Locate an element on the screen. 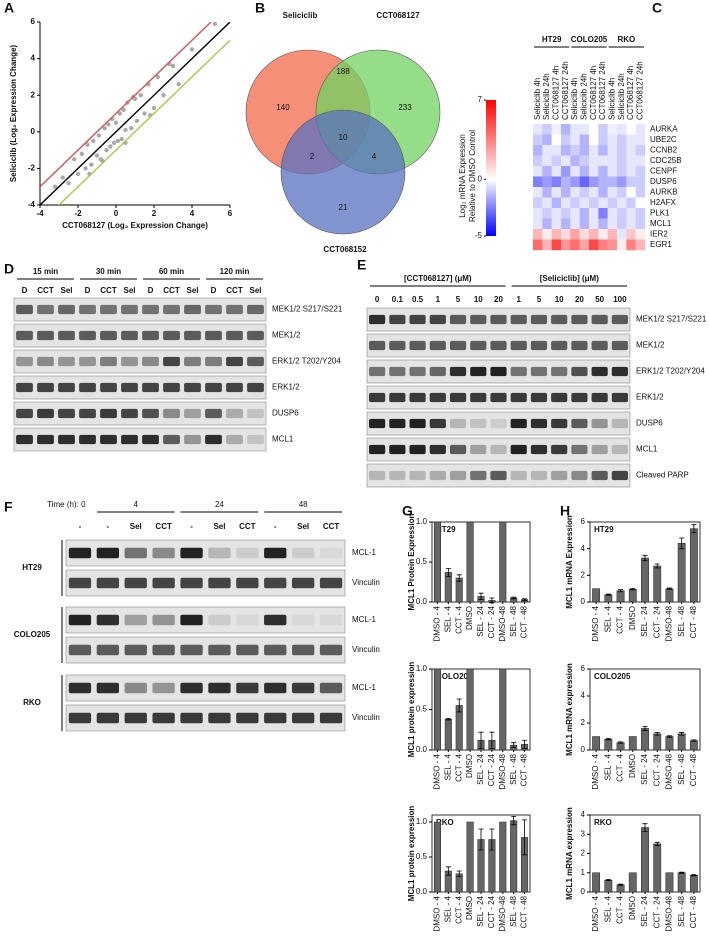  panel-label: E is located at coordinates (361, 265).